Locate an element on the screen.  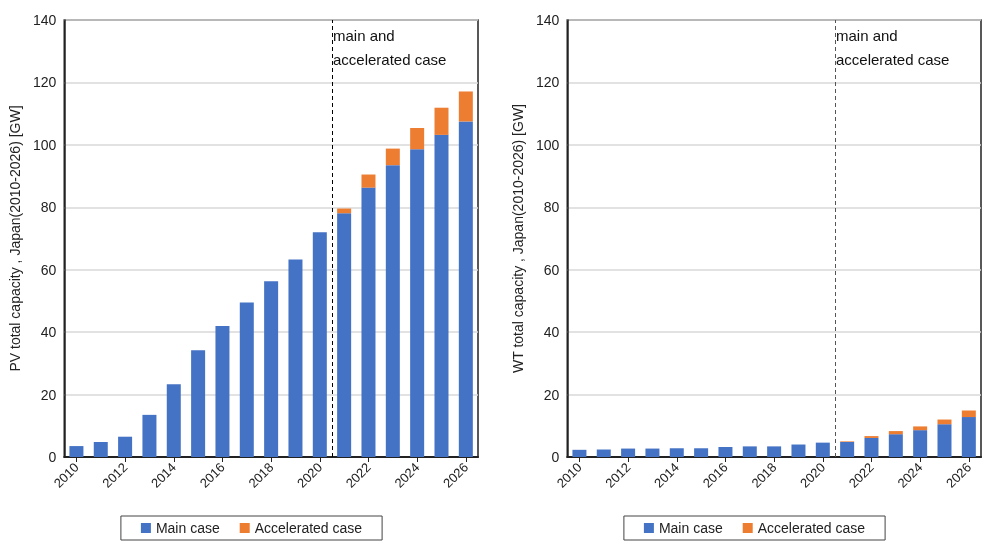
y-axis-title: WT total capacity , Japan(2010-2026) [GW] is located at coordinates (518, 238).